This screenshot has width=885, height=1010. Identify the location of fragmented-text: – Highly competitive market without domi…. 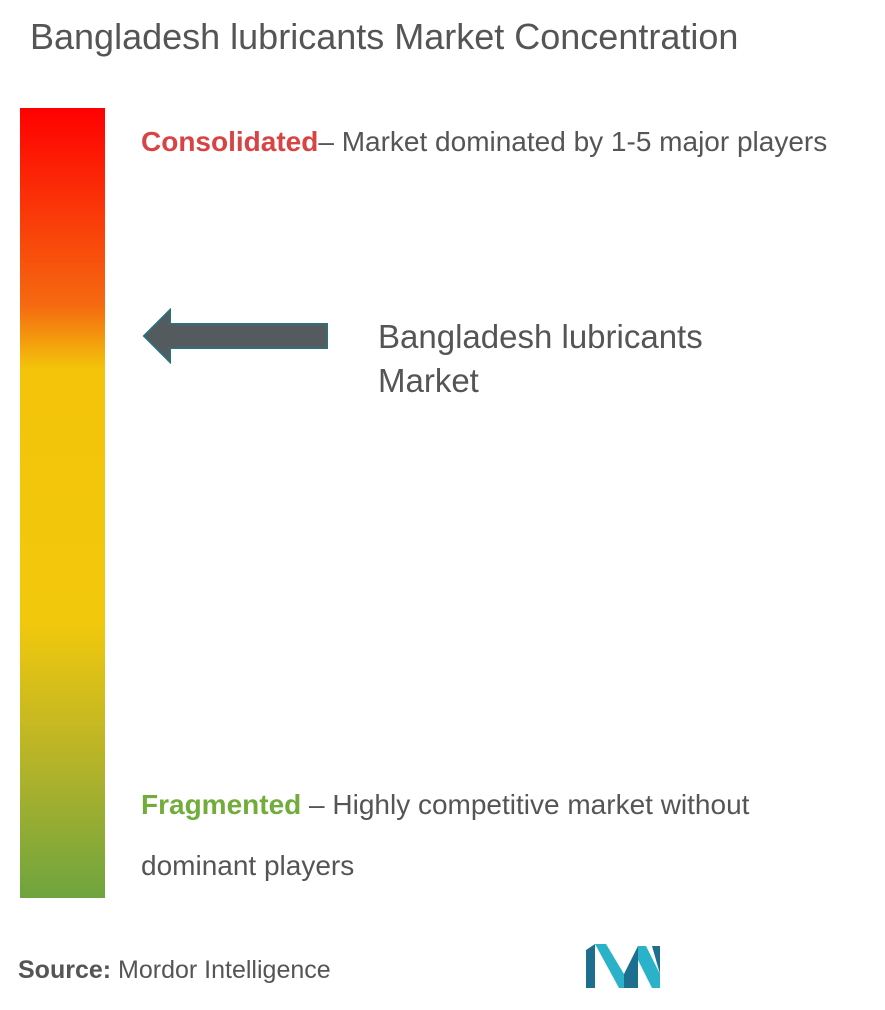
(445, 835).